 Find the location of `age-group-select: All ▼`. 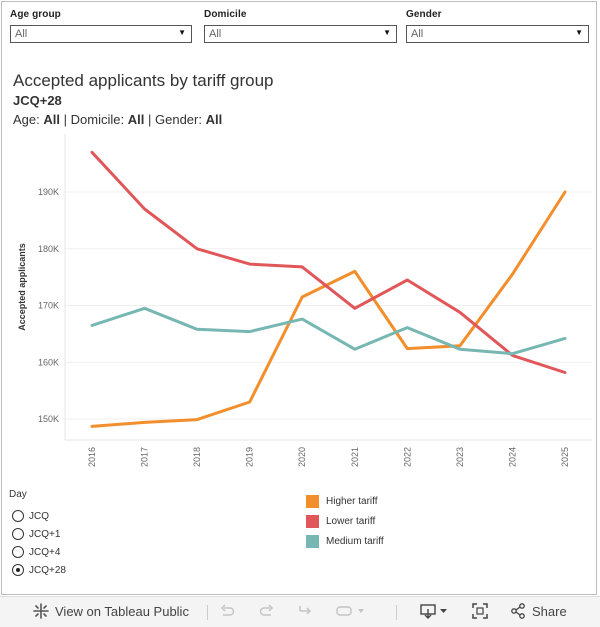

age-group-select: All ▼ is located at coordinates (101, 34).